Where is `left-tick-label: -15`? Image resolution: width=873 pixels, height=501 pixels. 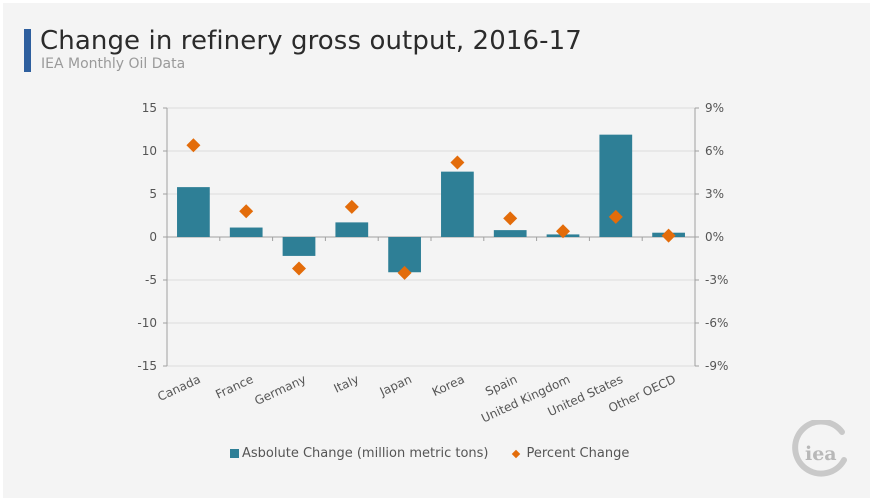
left-tick-label: -15 is located at coordinates (147, 366).